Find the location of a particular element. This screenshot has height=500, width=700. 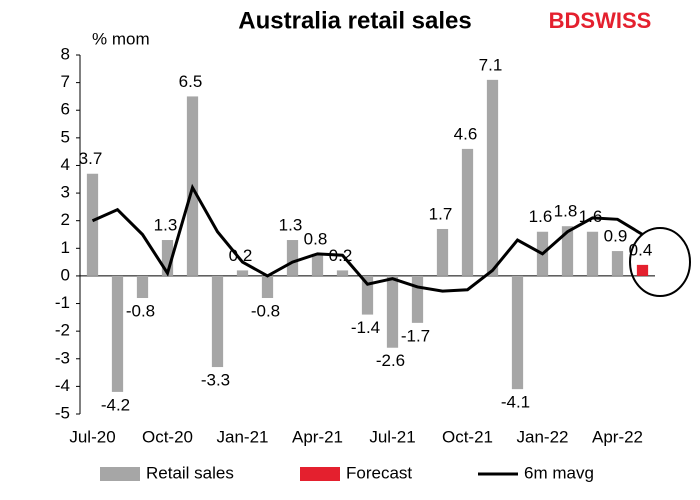

y-tick-label: 0 is located at coordinates (65, 274).